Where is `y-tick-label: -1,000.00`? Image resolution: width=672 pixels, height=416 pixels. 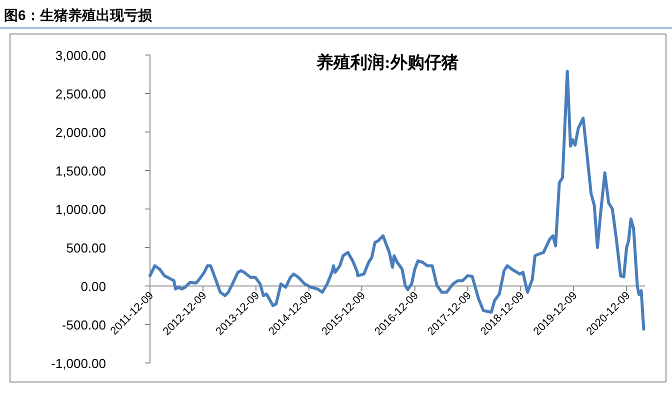
y-tick-label: -1,000.00 is located at coordinates (78, 363).